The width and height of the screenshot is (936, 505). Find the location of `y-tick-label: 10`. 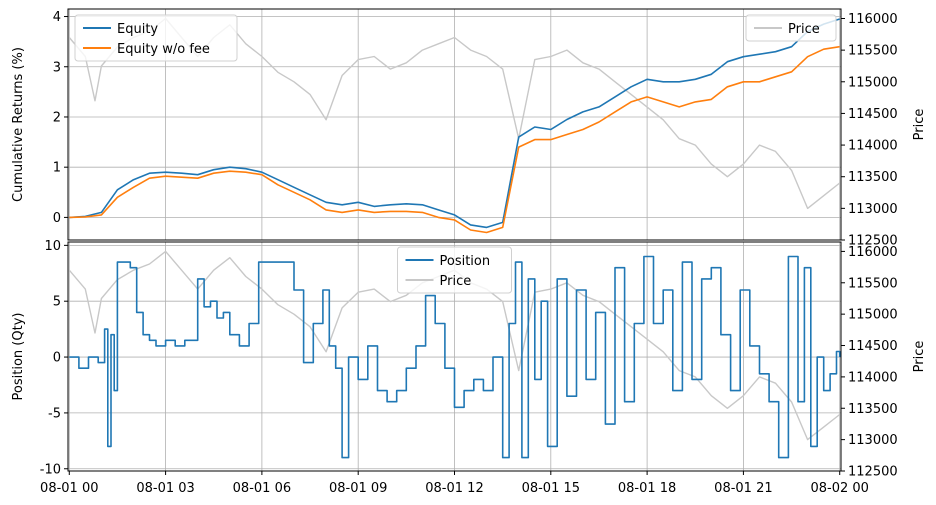

y-tick-label: 10 is located at coordinates (52, 246).